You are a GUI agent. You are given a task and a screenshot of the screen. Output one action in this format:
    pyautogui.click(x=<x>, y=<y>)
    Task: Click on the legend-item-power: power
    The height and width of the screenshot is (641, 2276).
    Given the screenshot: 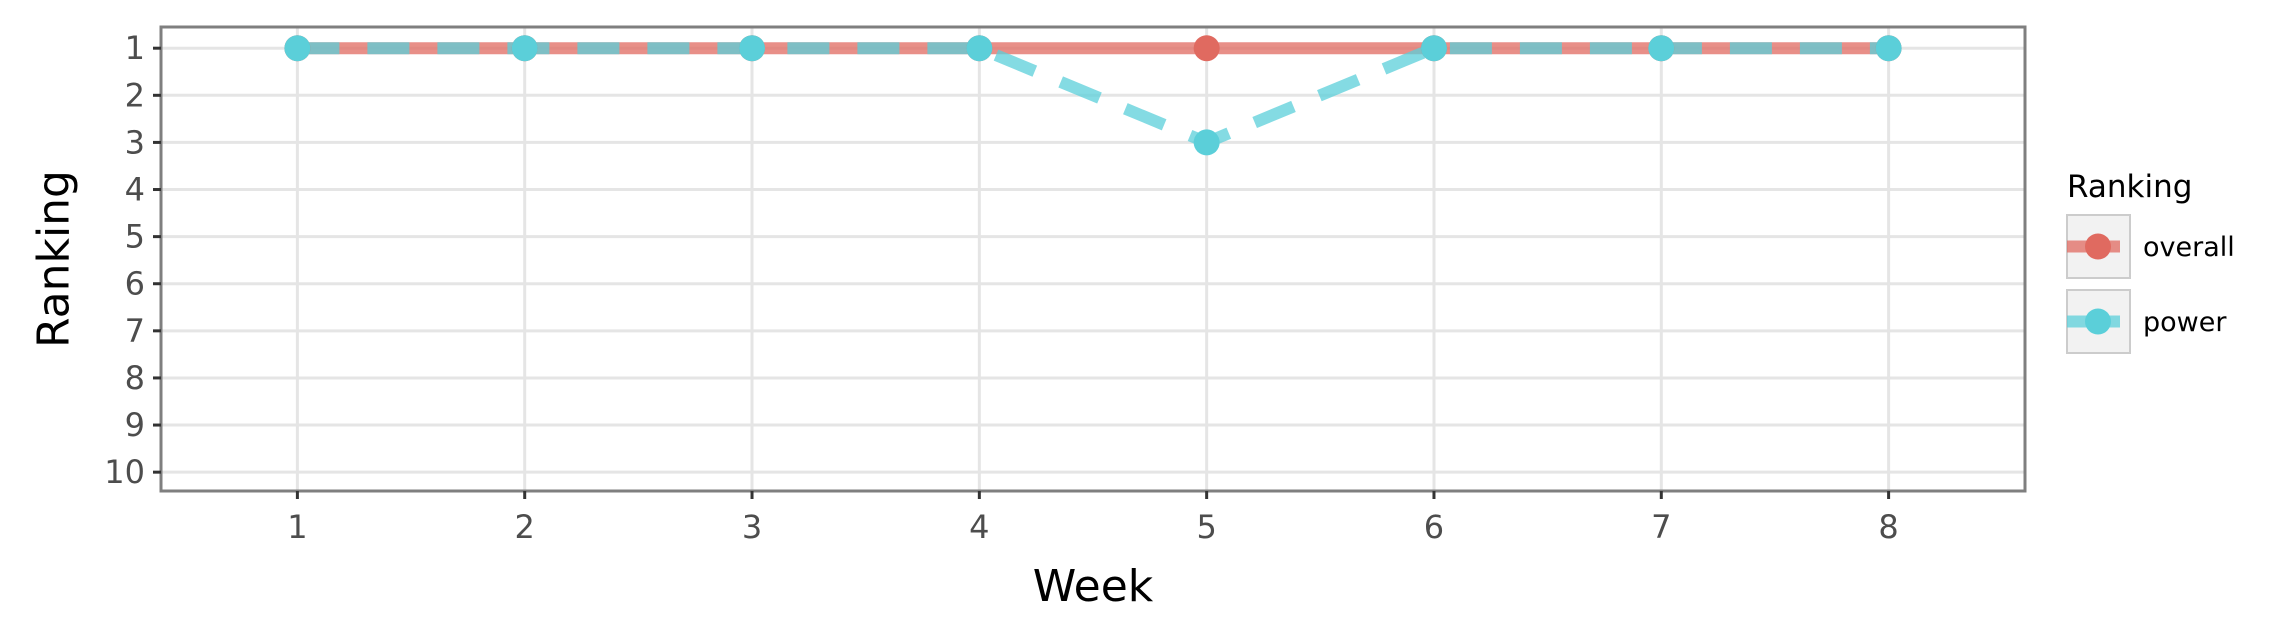 What is the action you would take?
    pyautogui.click(x=2146, y=321)
    